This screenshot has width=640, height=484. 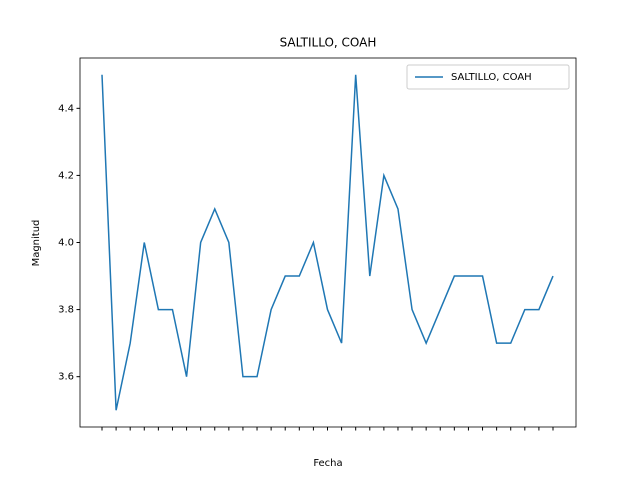 What do you see at coordinates (36, 243) in the screenshot?
I see `y-axis-label: Magnitud` at bounding box center [36, 243].